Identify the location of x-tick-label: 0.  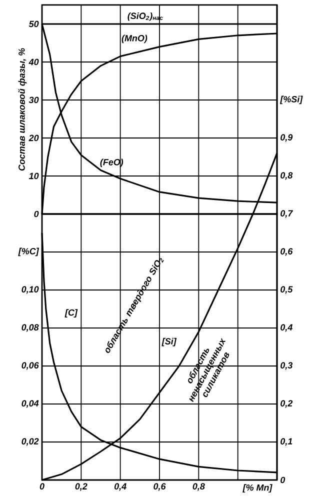
(42, 486).